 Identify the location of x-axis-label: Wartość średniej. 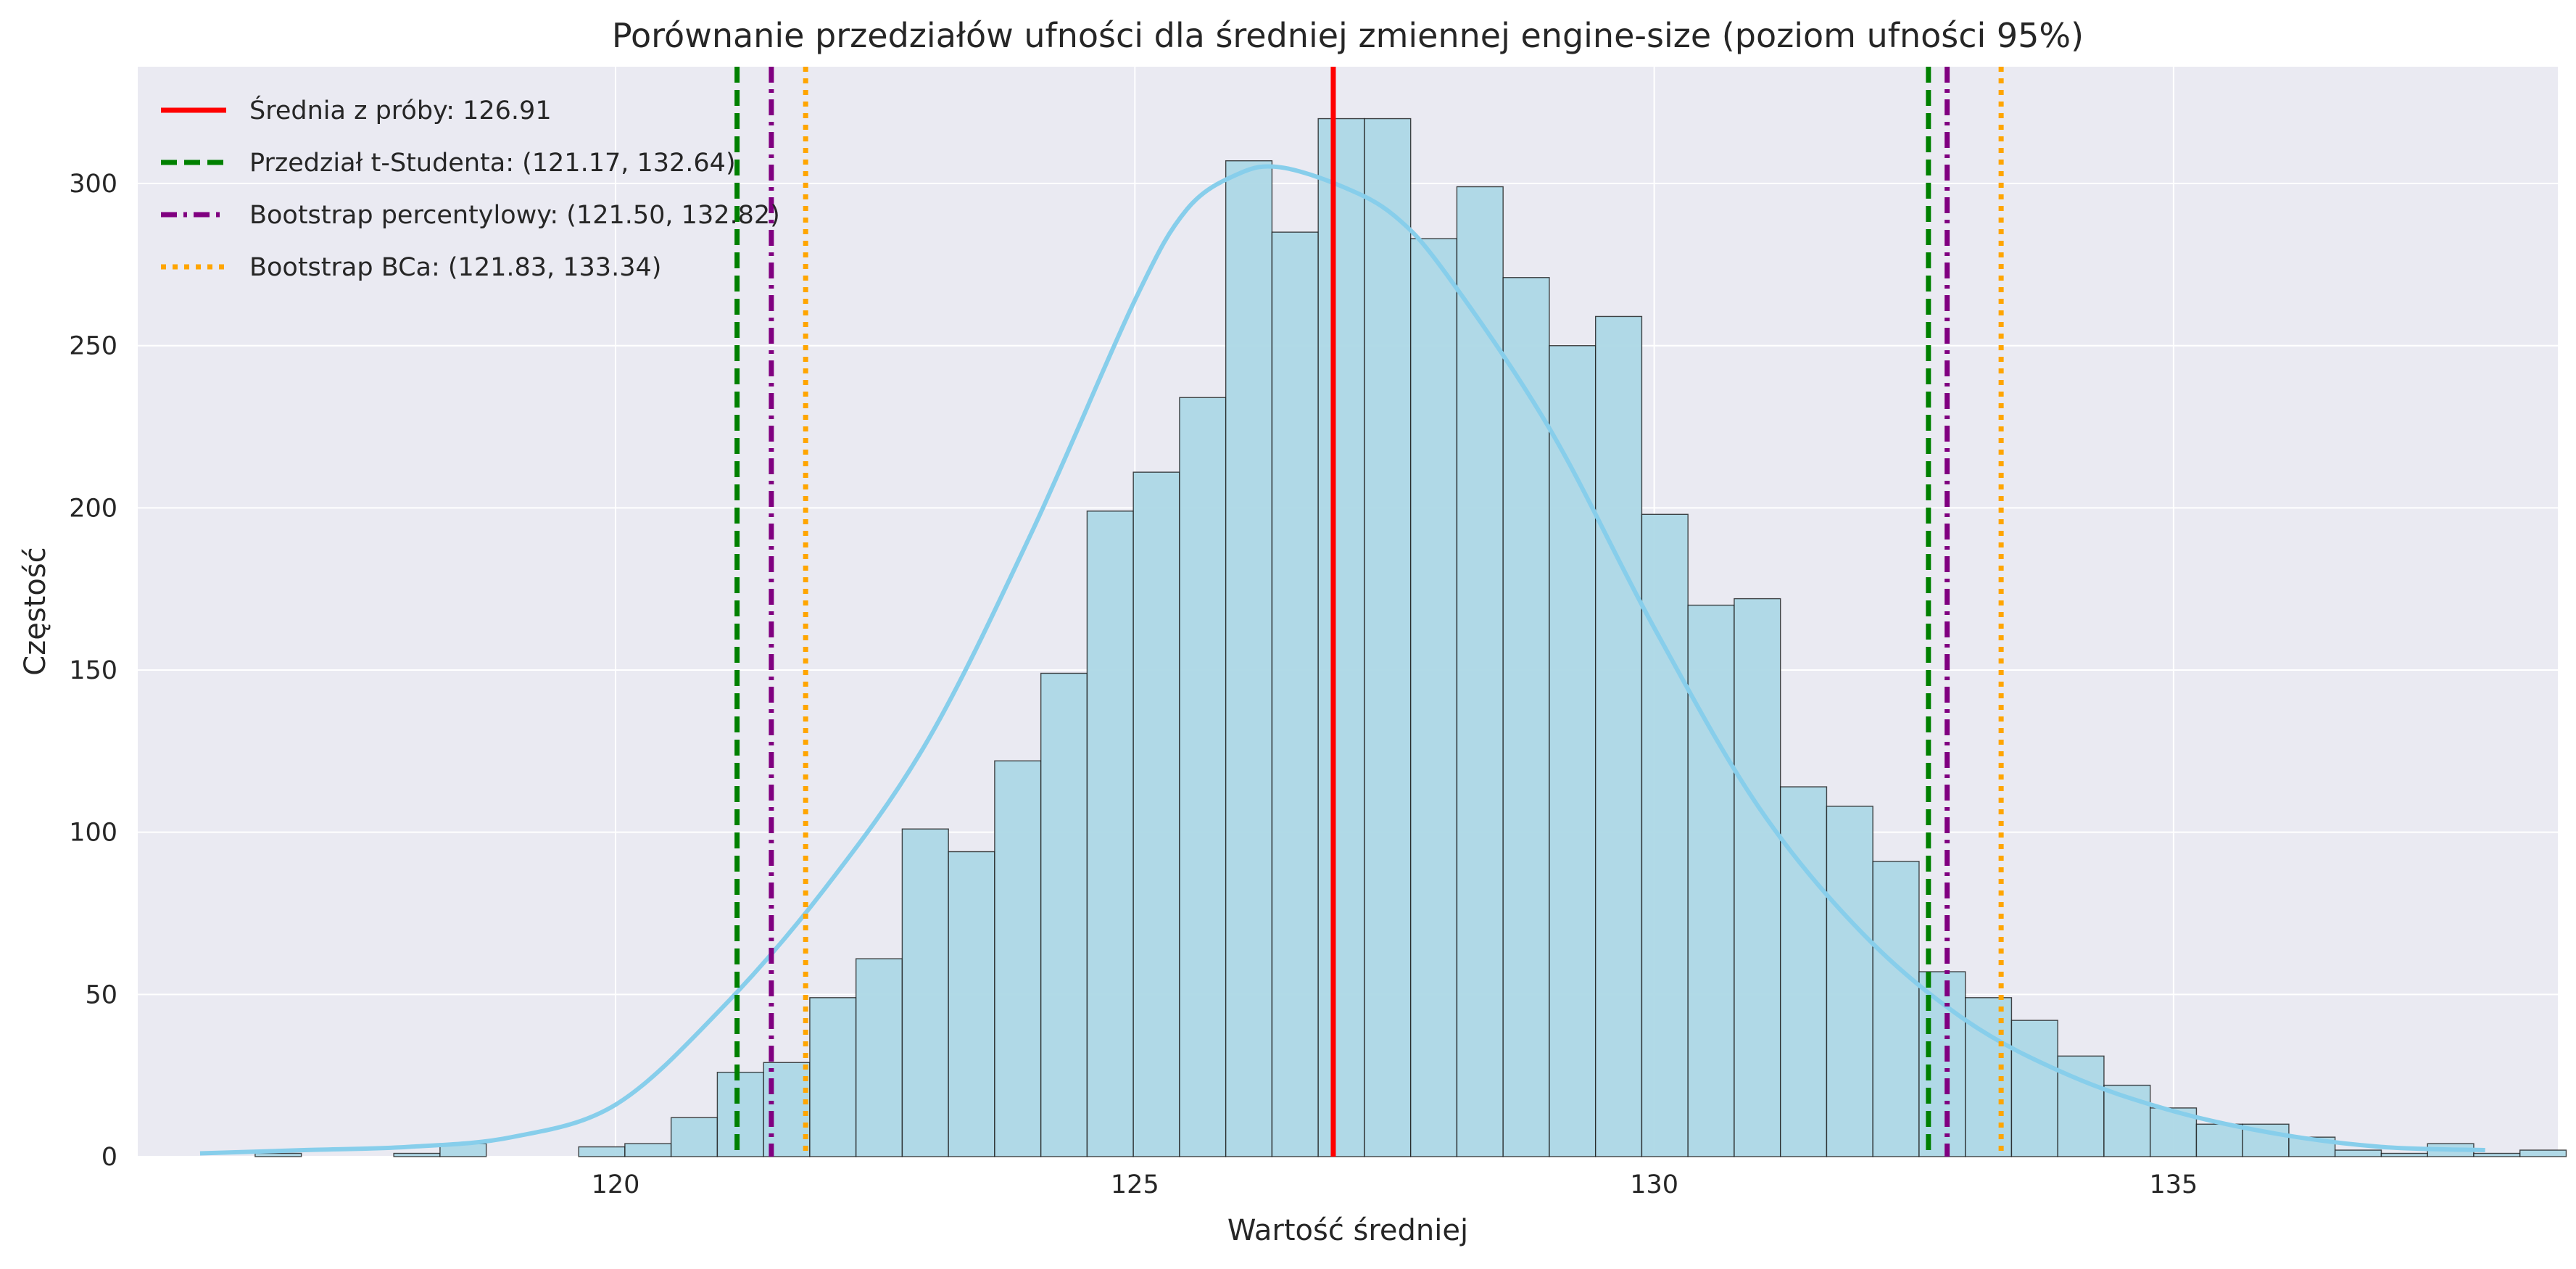
(1347, 1230).